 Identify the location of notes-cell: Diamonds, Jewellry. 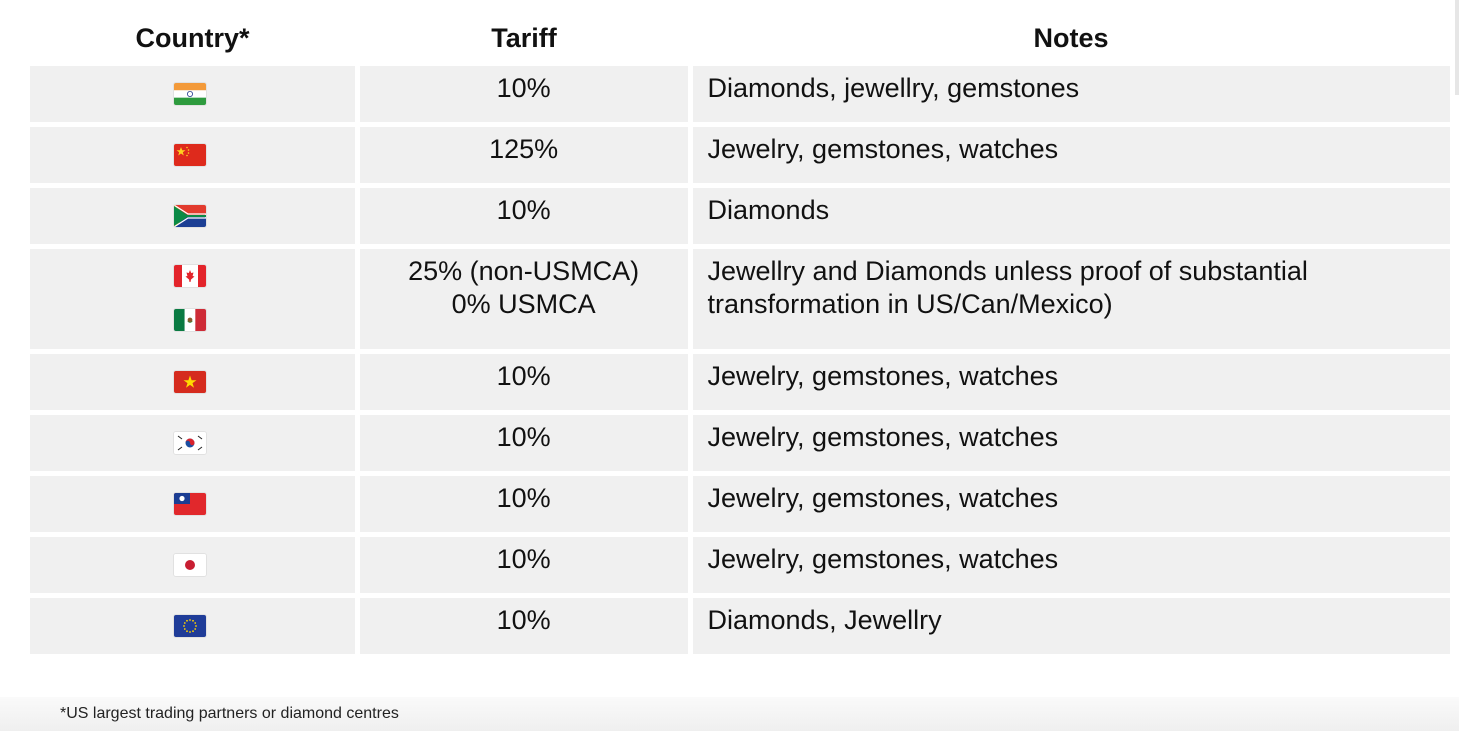
(1071, 626).